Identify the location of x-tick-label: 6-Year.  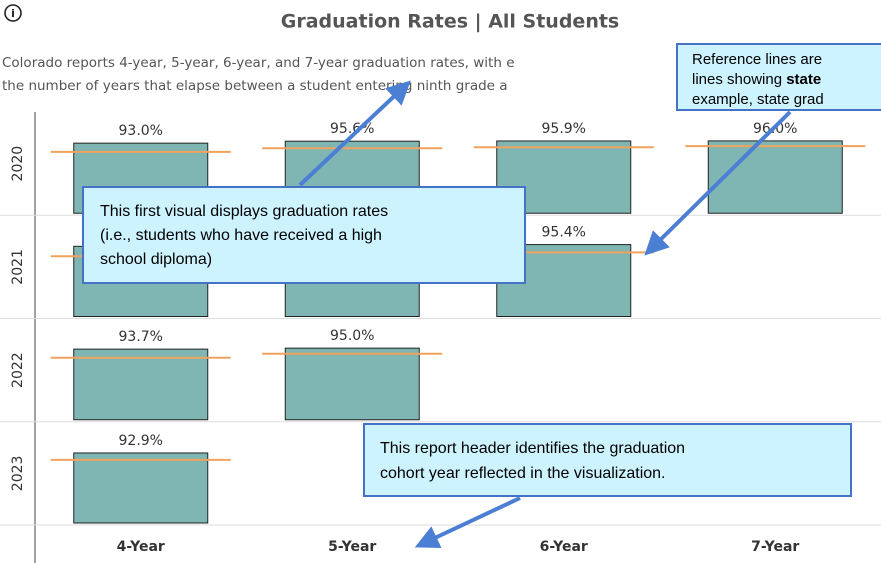
(564, 547).